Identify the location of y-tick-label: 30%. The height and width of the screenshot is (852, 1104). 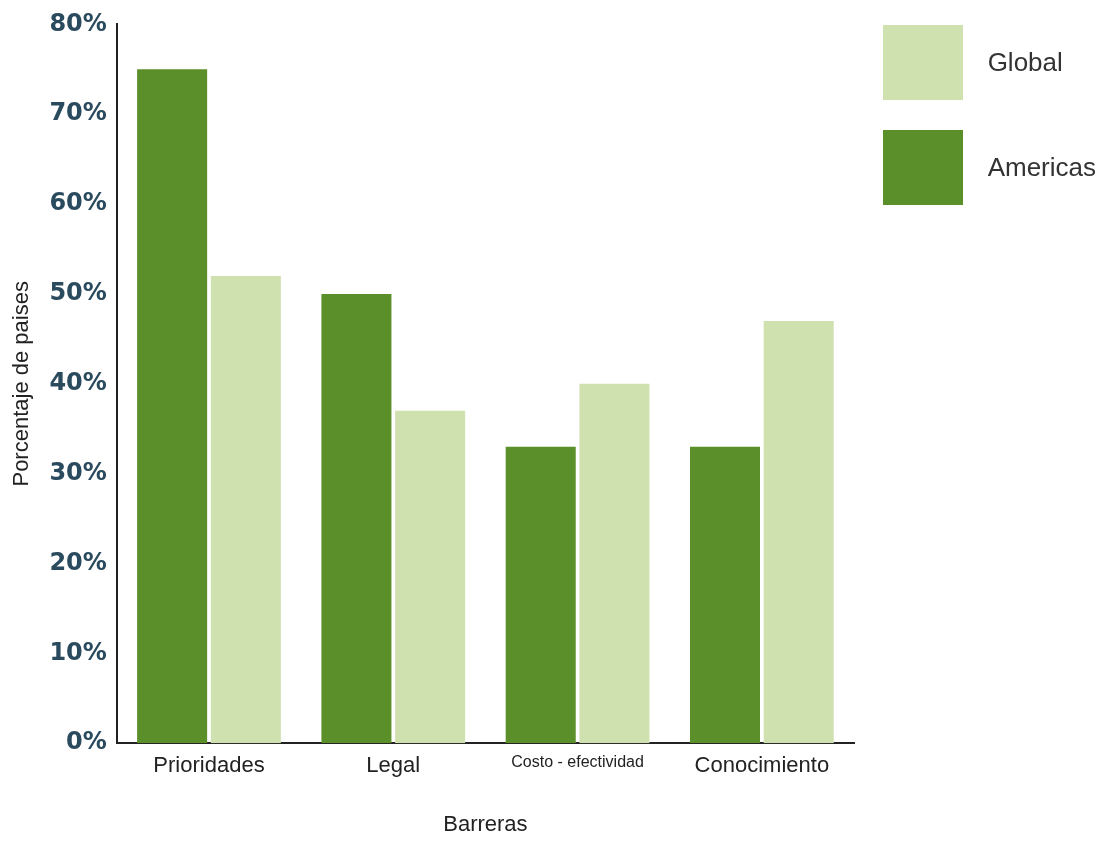
(78, 471).